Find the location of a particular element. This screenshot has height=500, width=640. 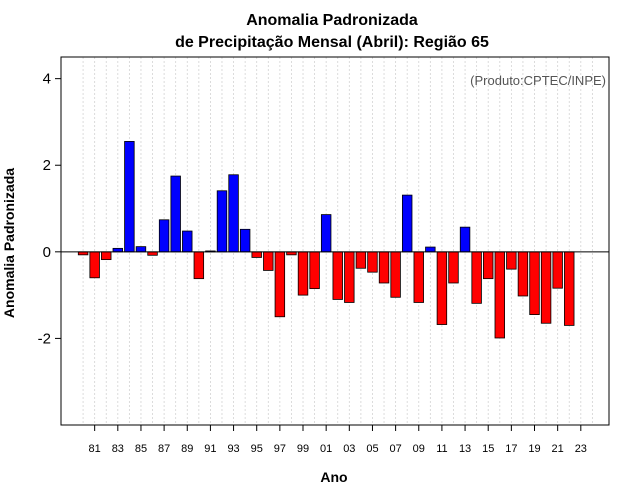

xtick-label-05: 05 is located at coordinates (372, 449).